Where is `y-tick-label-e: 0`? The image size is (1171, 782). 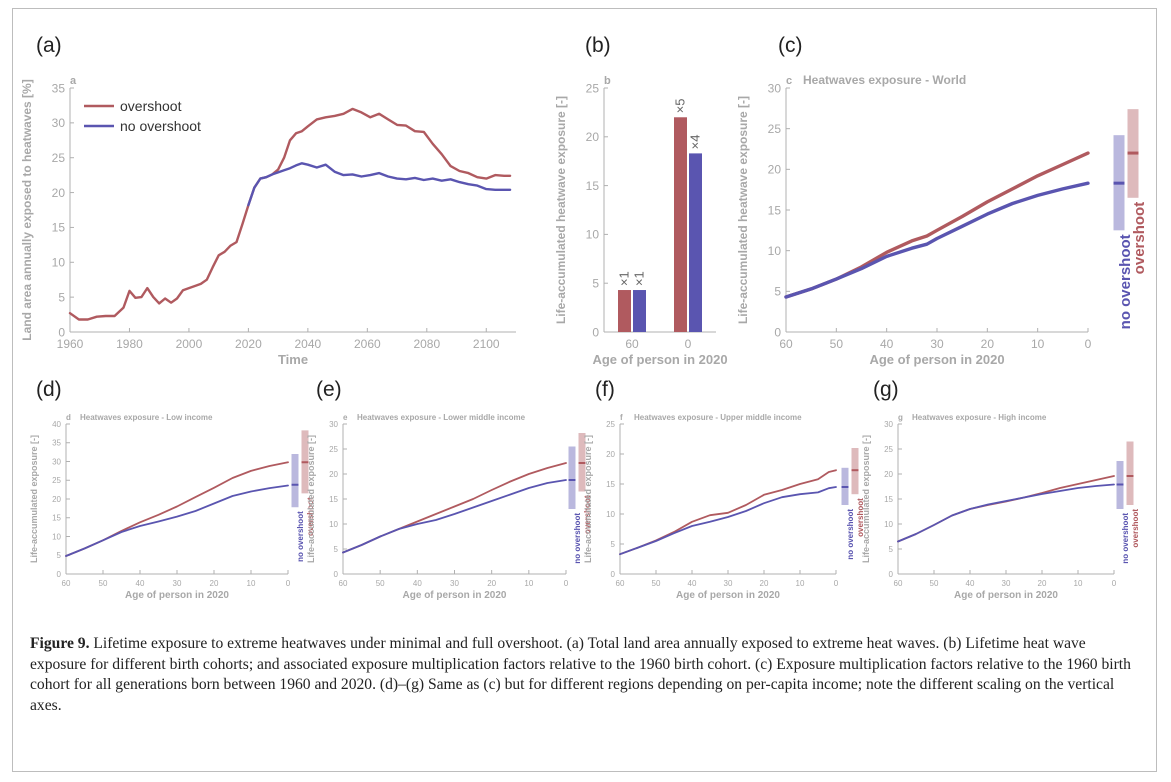 y-tick-label-e: 0 is located at coordinates (336, 574).